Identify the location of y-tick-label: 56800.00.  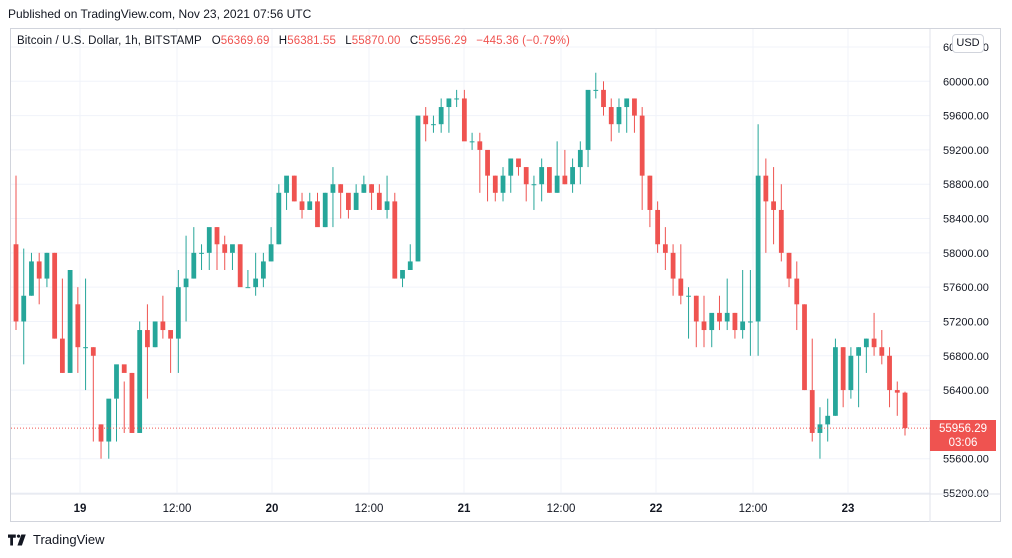
(966, 357).